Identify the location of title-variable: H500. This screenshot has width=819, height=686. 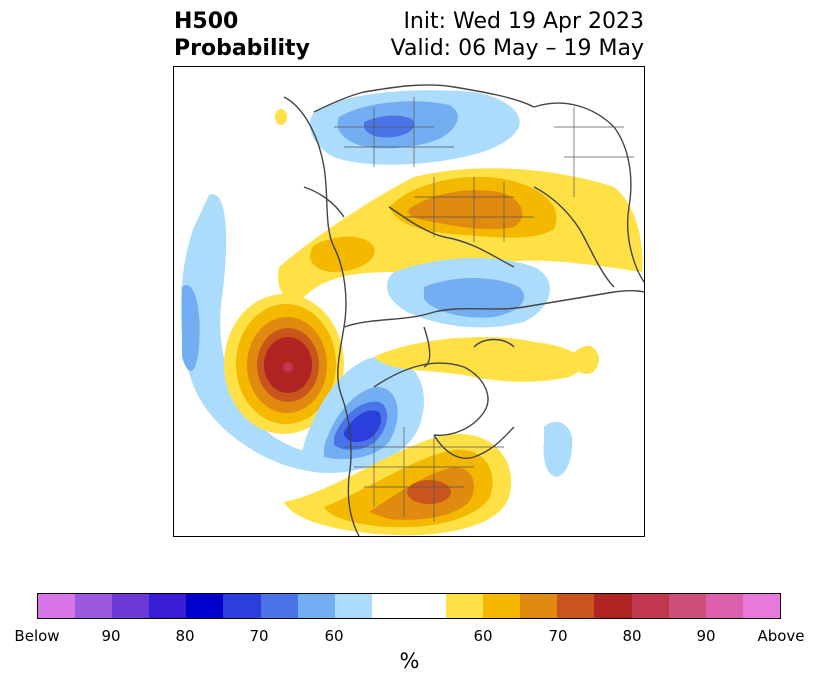
(206, 21).